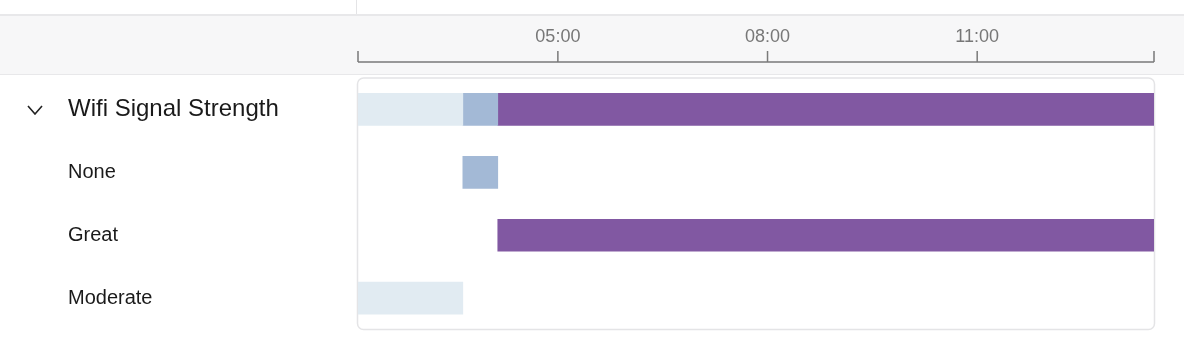 This screenshot has width=1184, height=344. I want to click on x-tick-label: 05:00, so click(558, 36).